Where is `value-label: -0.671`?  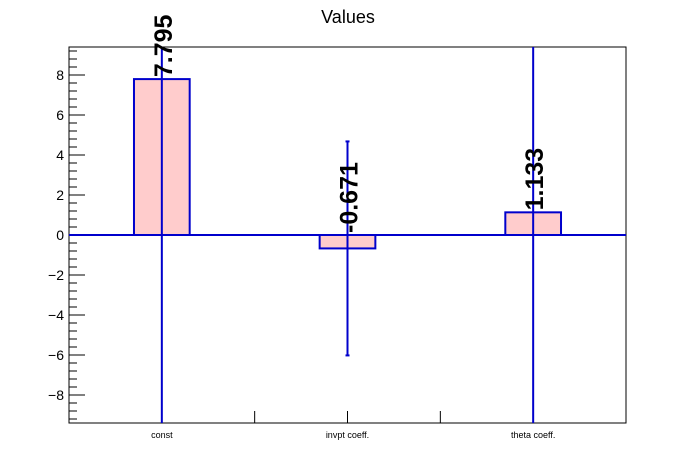 value-label: -0.671 is located at coordinates (350, 197).